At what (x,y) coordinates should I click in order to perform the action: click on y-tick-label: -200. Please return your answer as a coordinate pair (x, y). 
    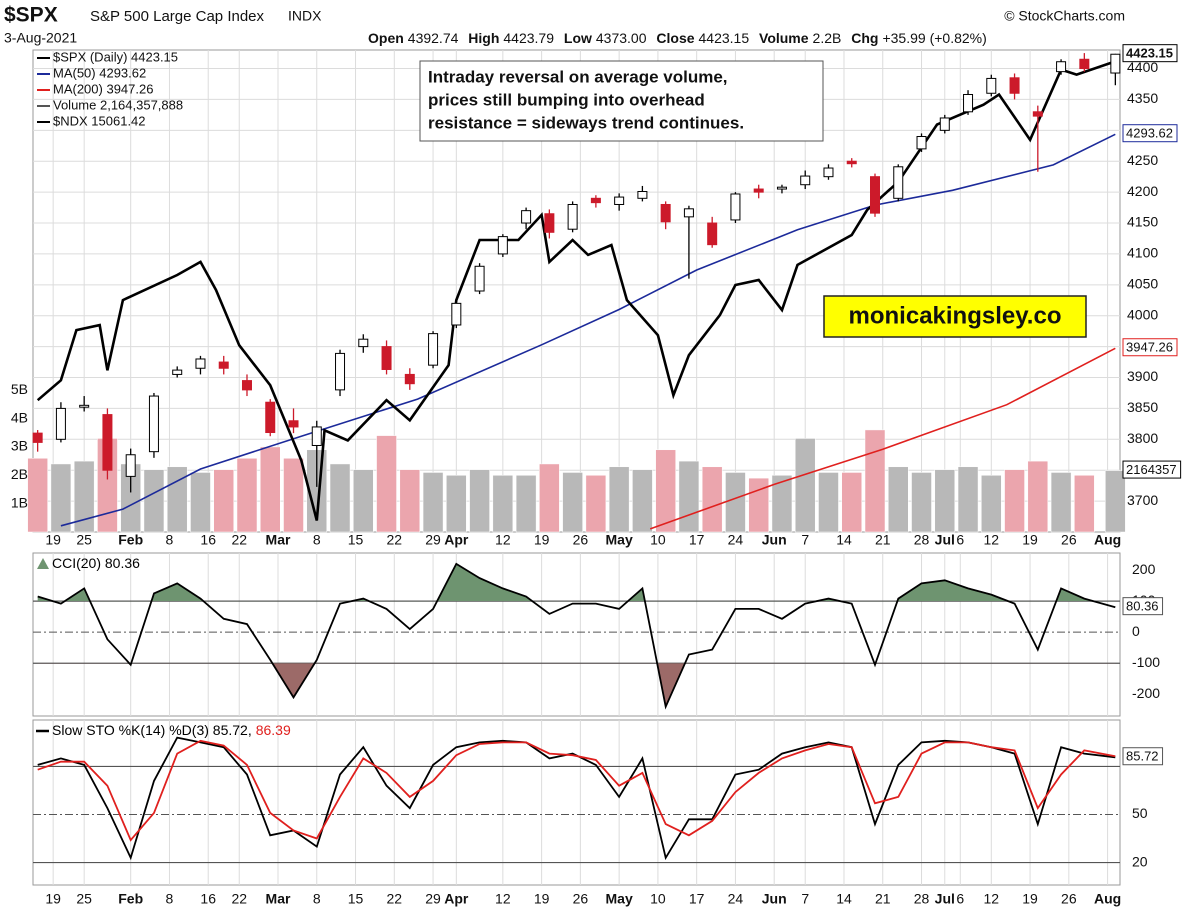
    Looking at the image, I should click on (1146, 693).